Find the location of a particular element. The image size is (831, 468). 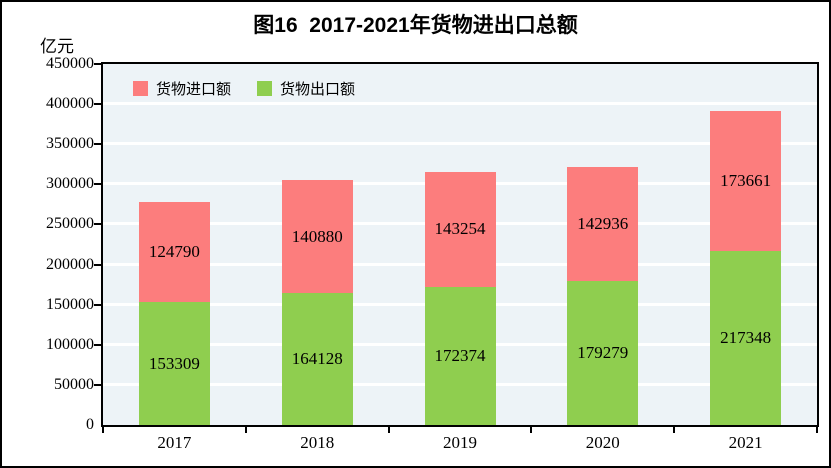

bar-value-label-export-2019: 172374 is located at coordinates (460, 355).